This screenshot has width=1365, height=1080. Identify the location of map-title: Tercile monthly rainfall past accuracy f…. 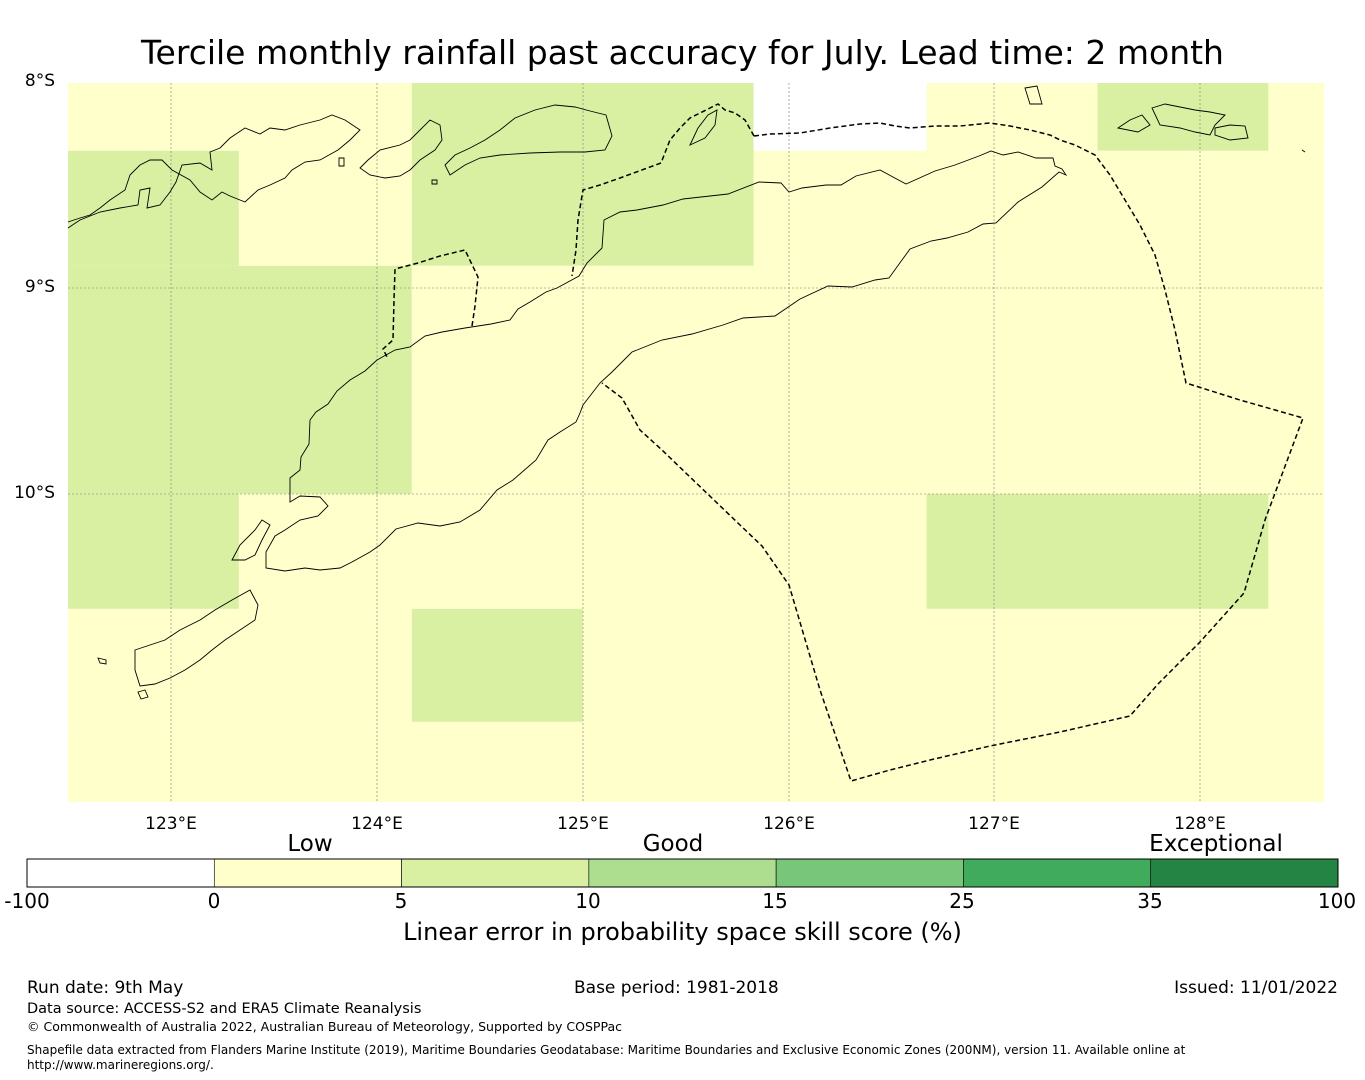
(682, 52).